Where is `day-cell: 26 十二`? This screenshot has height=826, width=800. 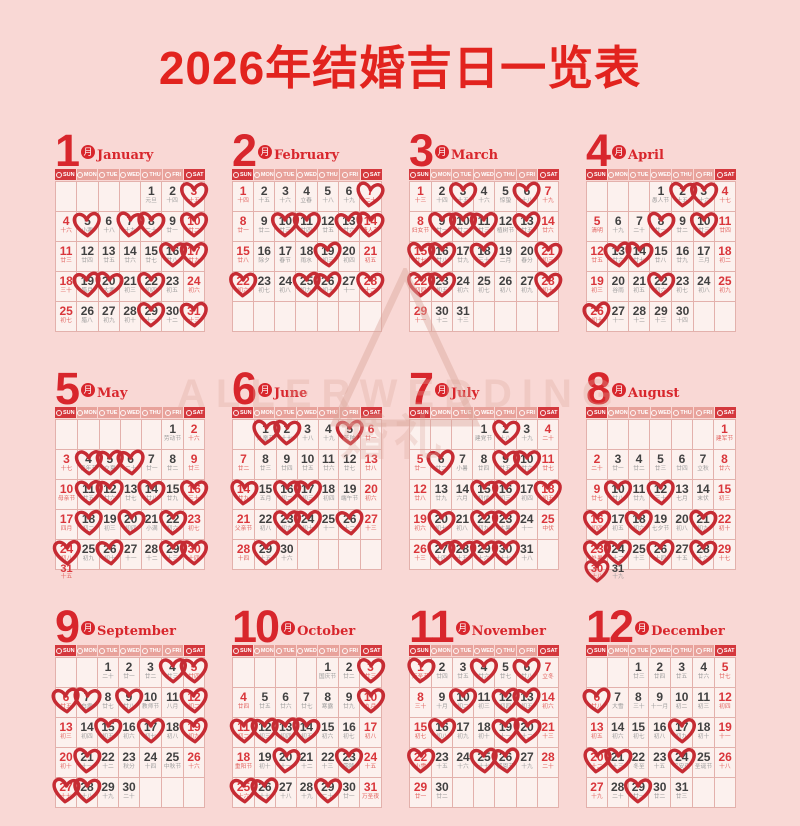
day-cell: 26 十二 is located at coordinates (349, 524).